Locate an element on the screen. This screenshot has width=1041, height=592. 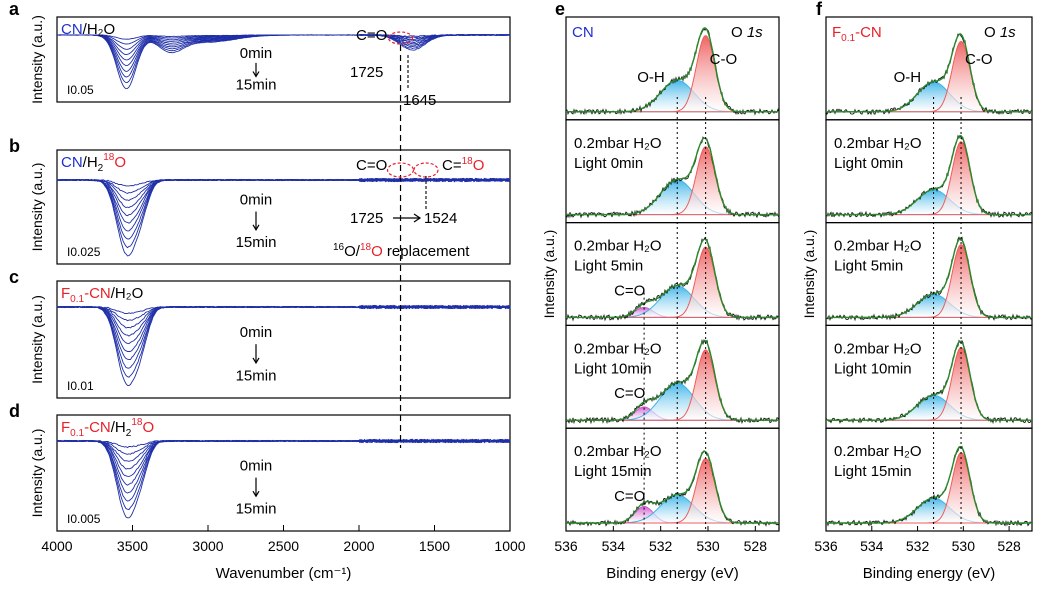
annotation-replacement: 16O/18O replacement is located at coordinates (401, 251).